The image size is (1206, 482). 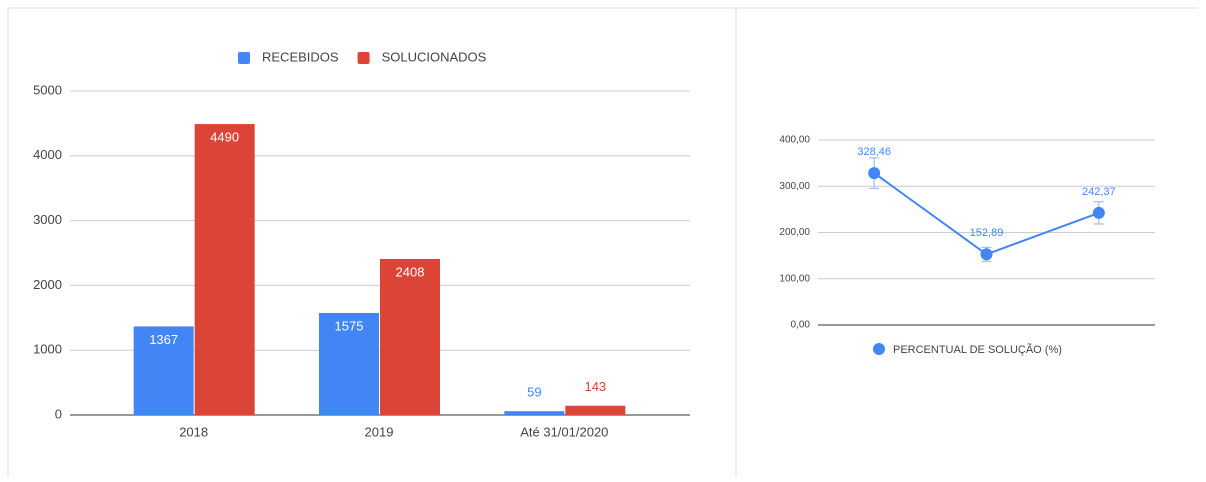 I want to click on y-tick-label: 0,00, so click(x=801, y=325).